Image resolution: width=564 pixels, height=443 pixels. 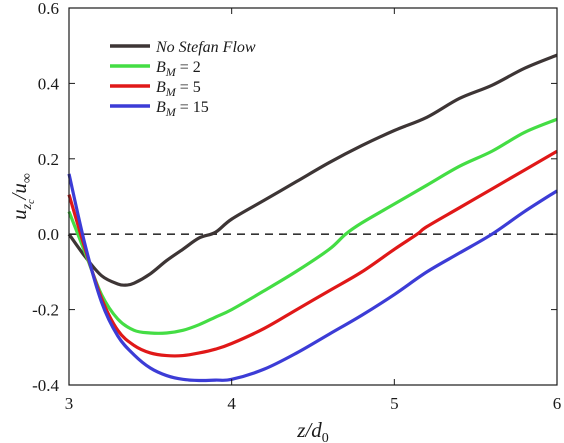 What do you see at coordinates (312, 430) in the screenshot?
I see `x-axis-label: z/d0` at bounding box center [312, 430].